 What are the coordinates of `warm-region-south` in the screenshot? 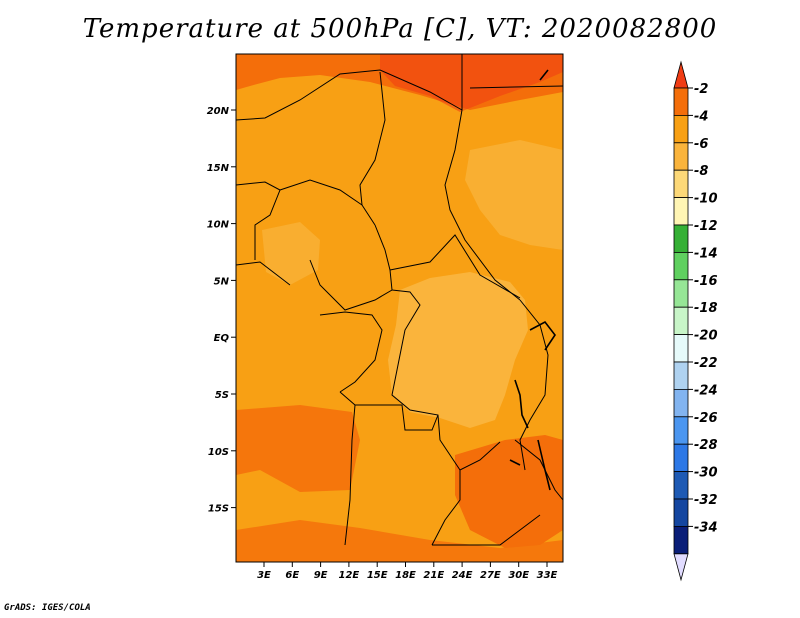 It's located at (399, 541).